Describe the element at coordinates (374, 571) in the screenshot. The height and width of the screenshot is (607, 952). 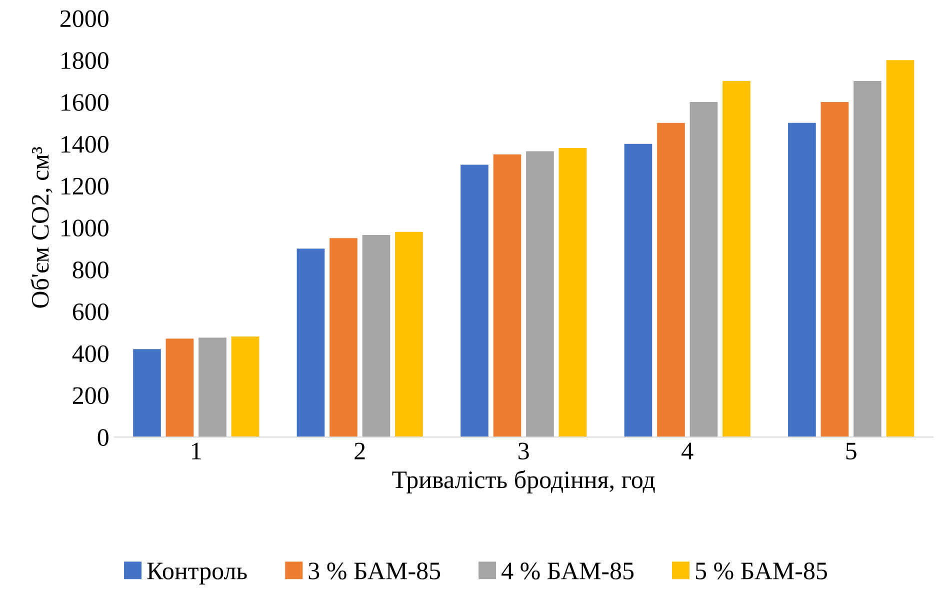
I see `legend-label: 3 % БАМ-85` at that location.